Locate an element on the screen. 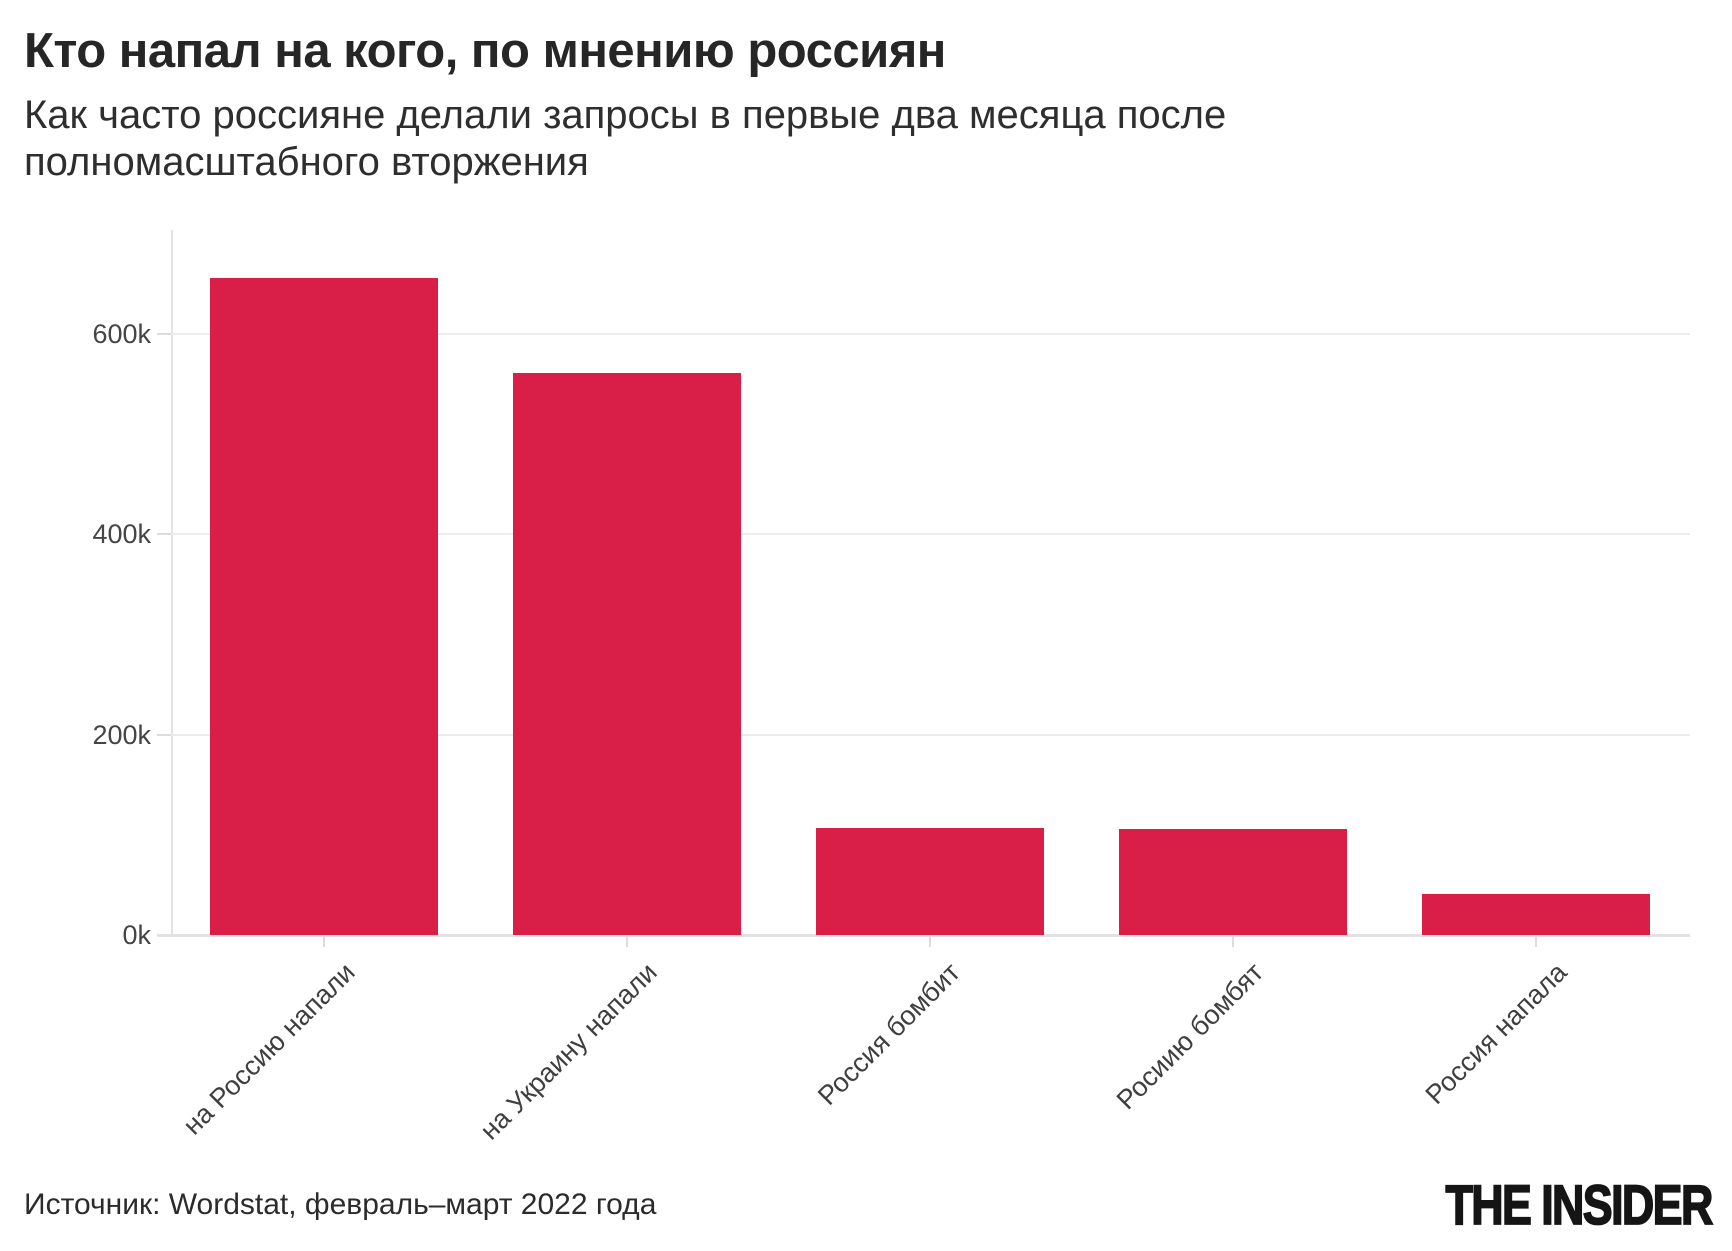 This screenshot has width=1732, height=1251. x-axis-category-label: на Россию напали is located at coordinates (268, 1049).